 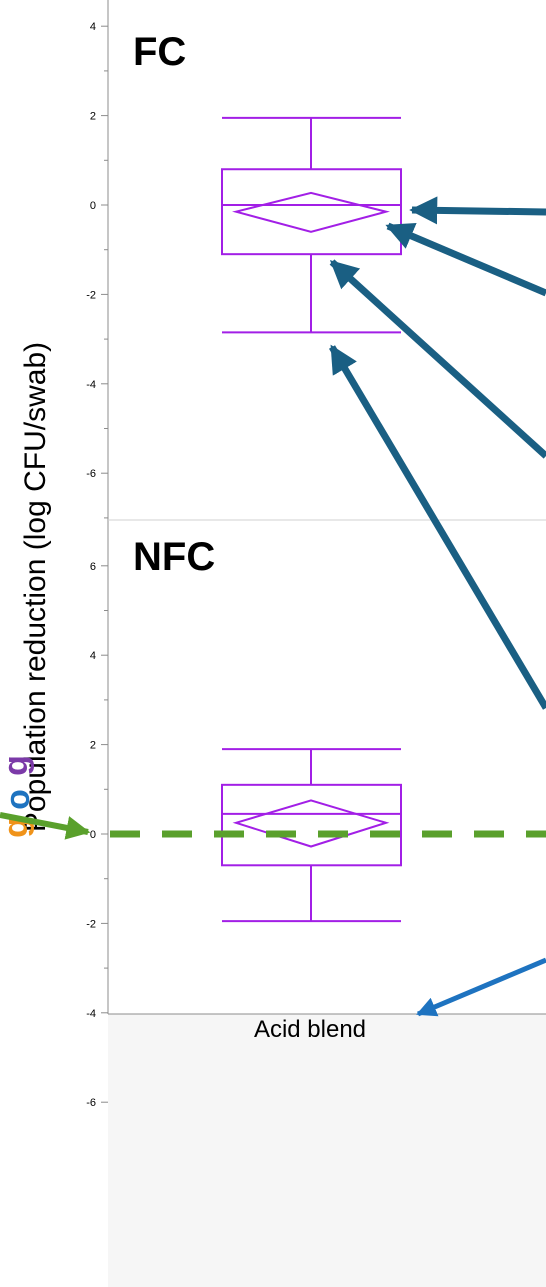 I want to click on panel-title-nfc: NFC, so click(x=174, y=557).